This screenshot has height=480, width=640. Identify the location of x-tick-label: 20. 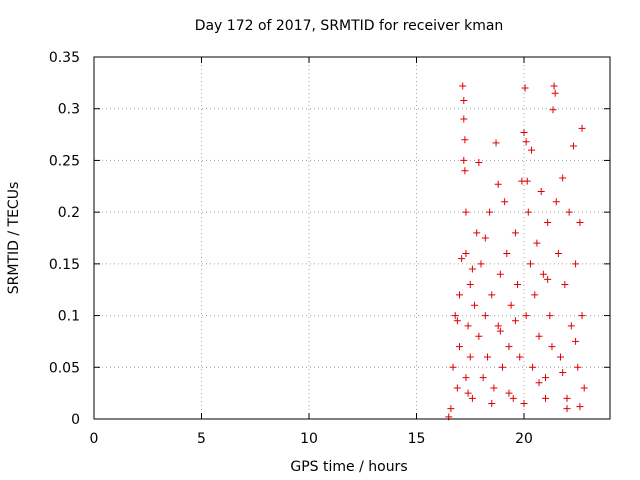
(524, 439).